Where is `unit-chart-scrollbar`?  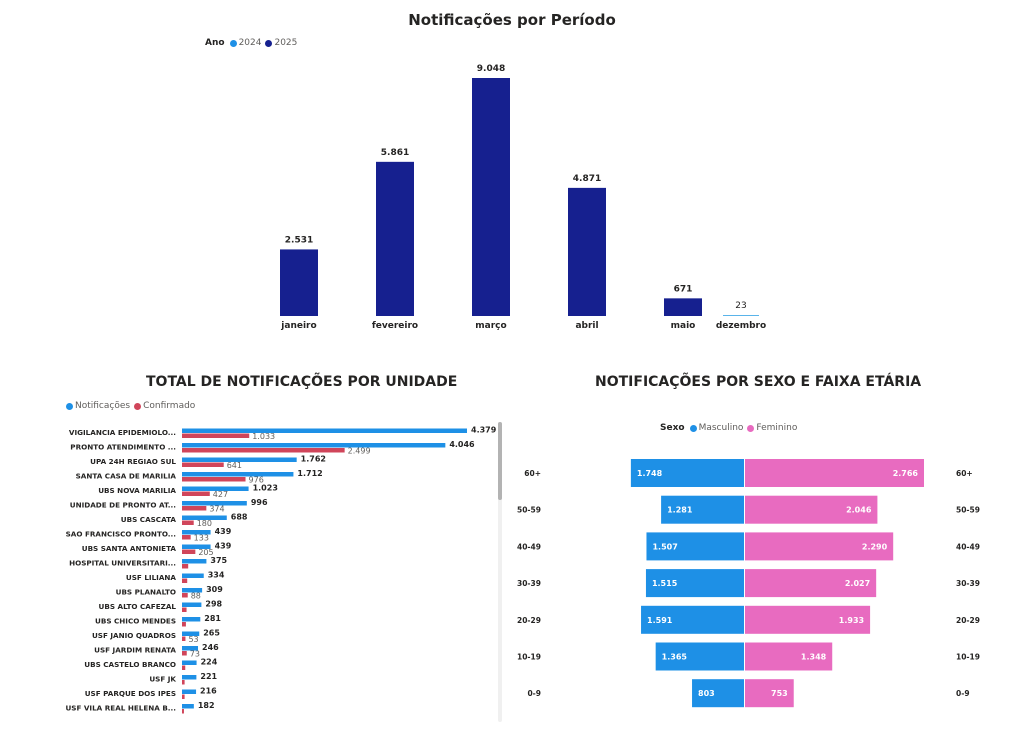
unit-chart-scrollbar is located at coordinates (500, 572).